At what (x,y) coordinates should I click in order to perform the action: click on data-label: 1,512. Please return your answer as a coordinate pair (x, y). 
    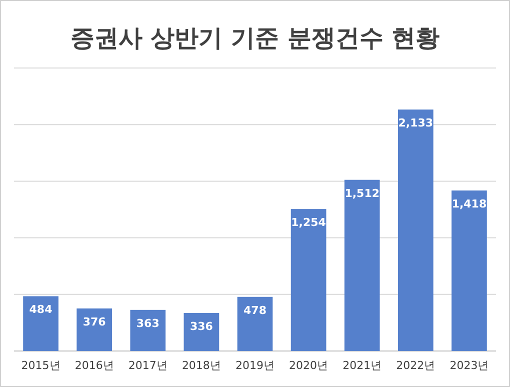
    Looking at the image, I should click on (362, 193).